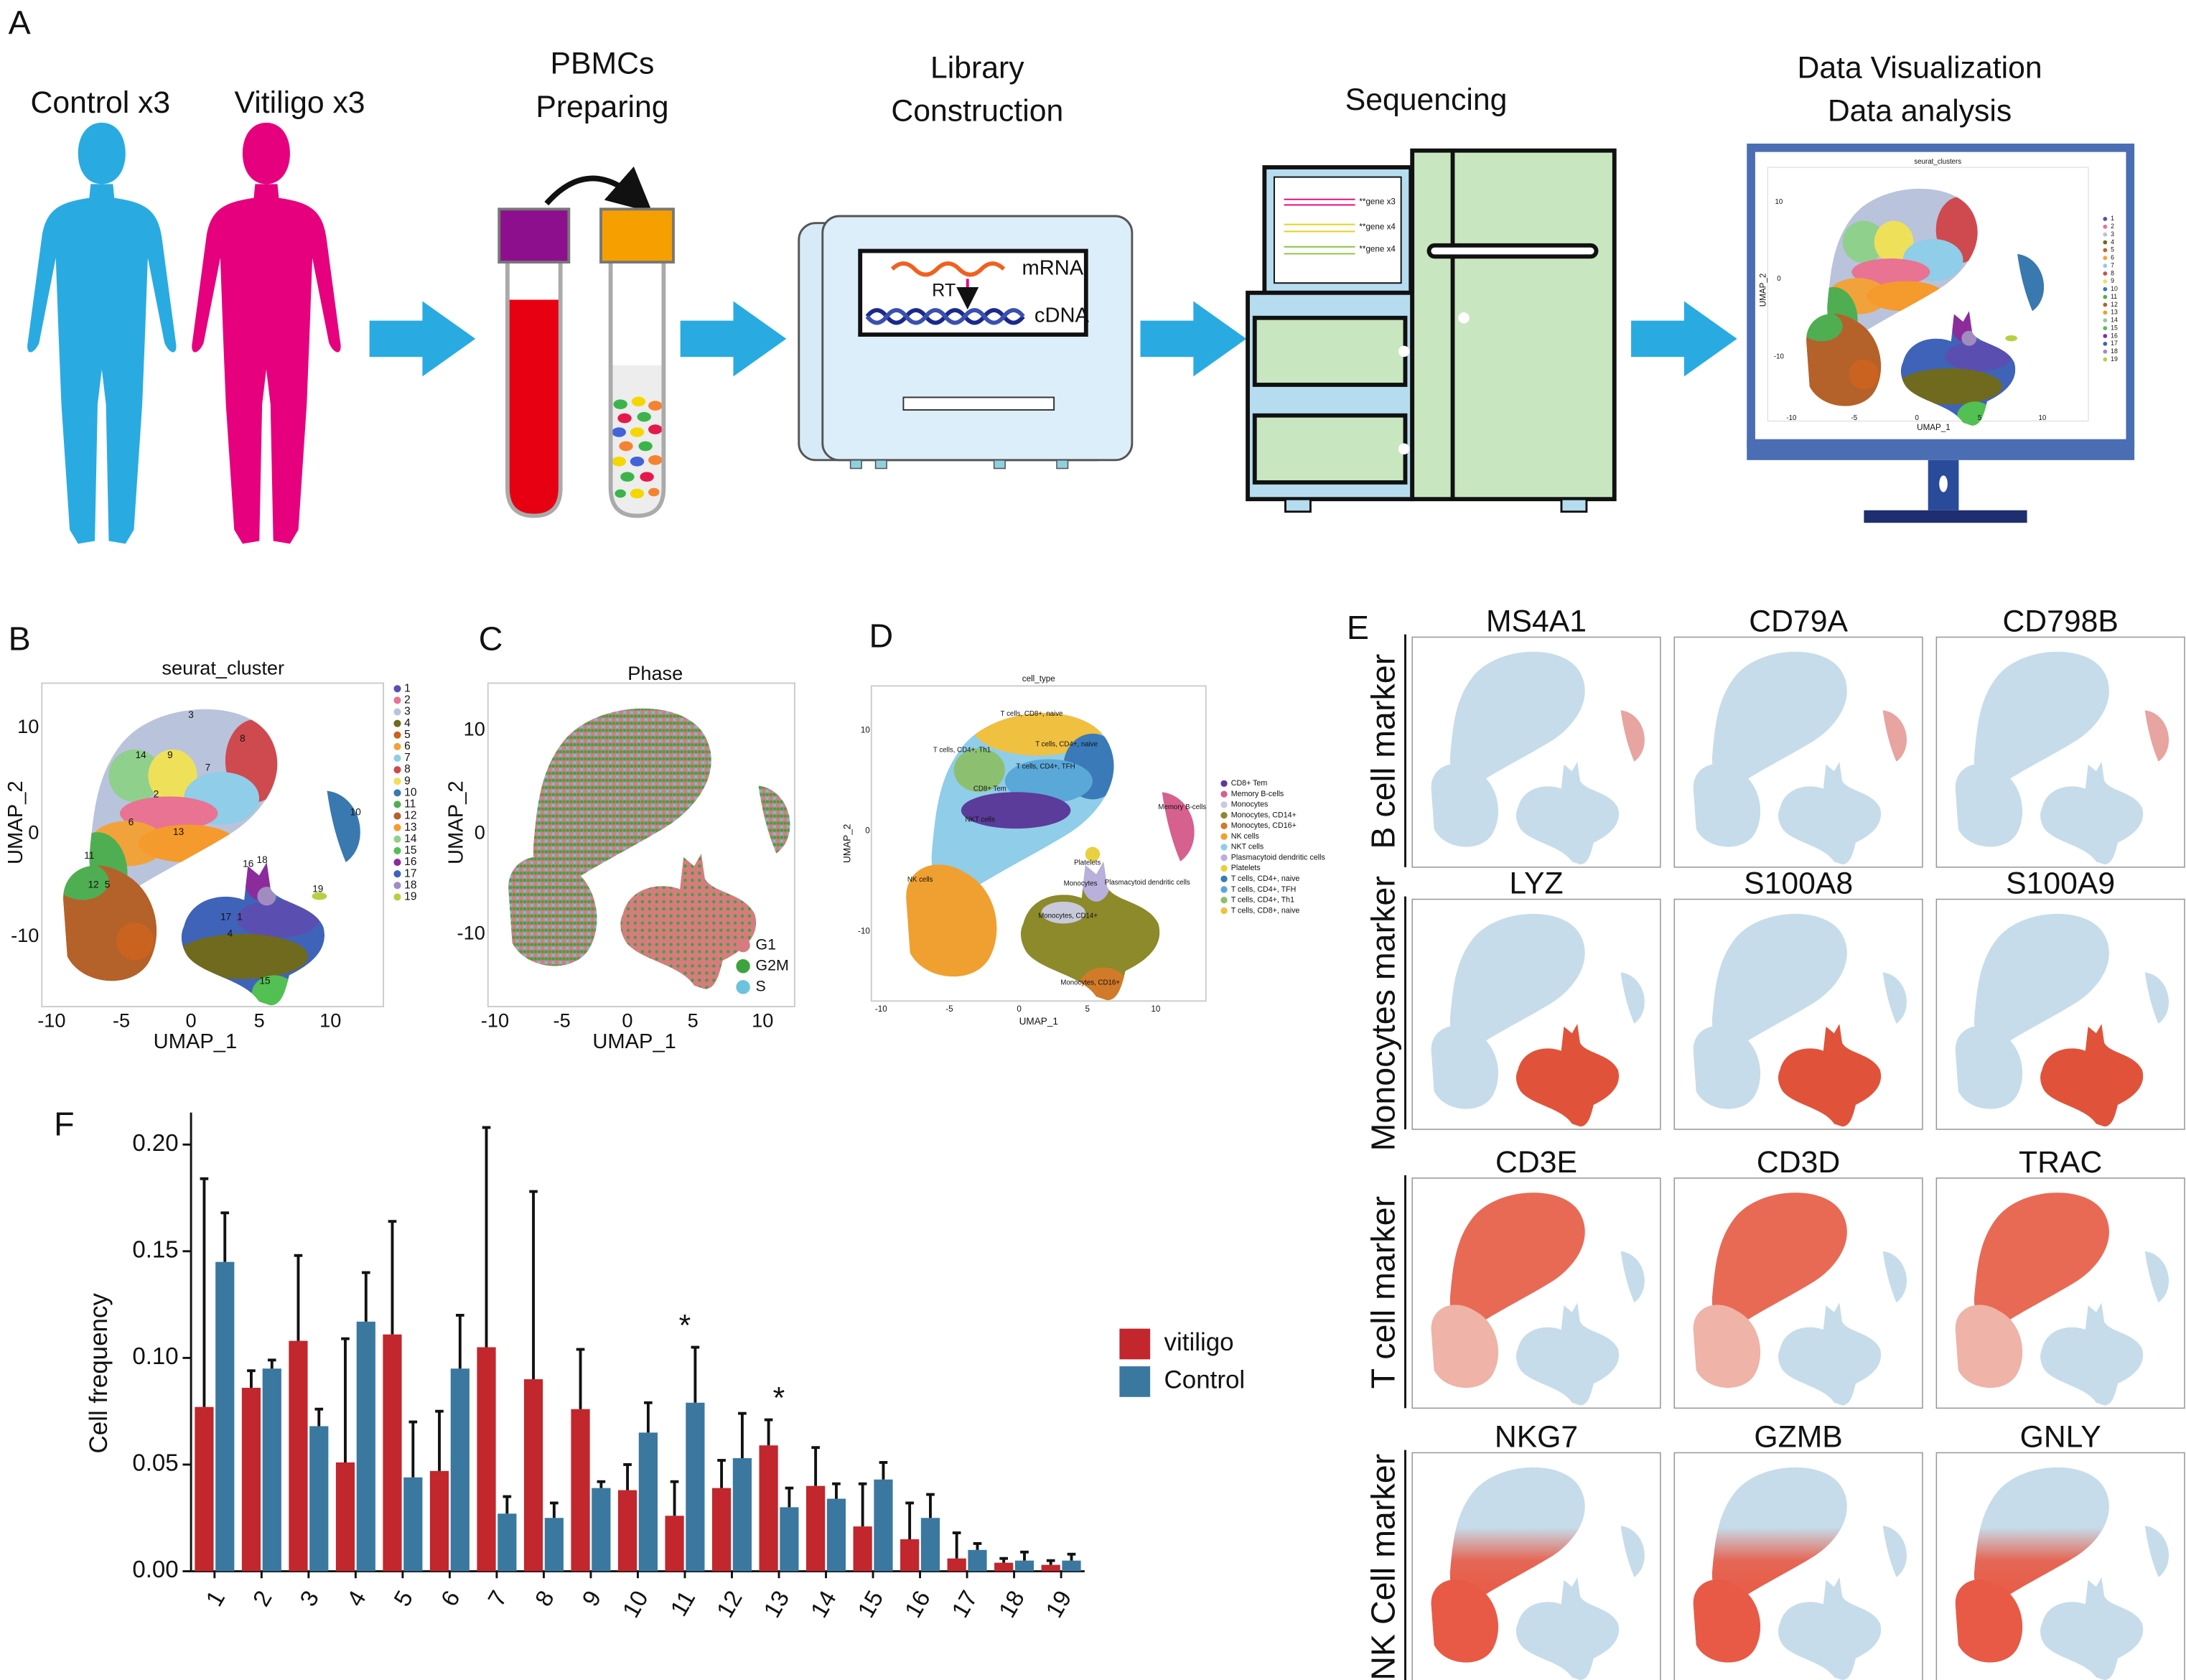  What do you see at coordinates (1684, 339) in the screenshot?
I see `arrow` at bounding box center [1684, 339].